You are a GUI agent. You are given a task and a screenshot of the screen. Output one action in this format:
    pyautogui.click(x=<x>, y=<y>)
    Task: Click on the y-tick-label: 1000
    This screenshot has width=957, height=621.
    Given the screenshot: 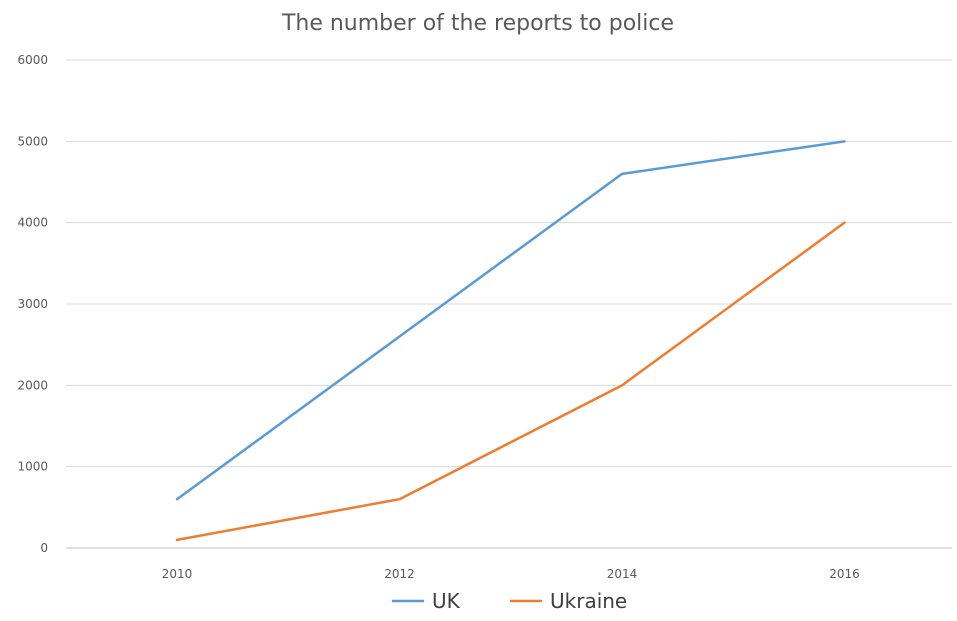 What is the action you would take?
    pyautogui.click(x=32, y=467)
    